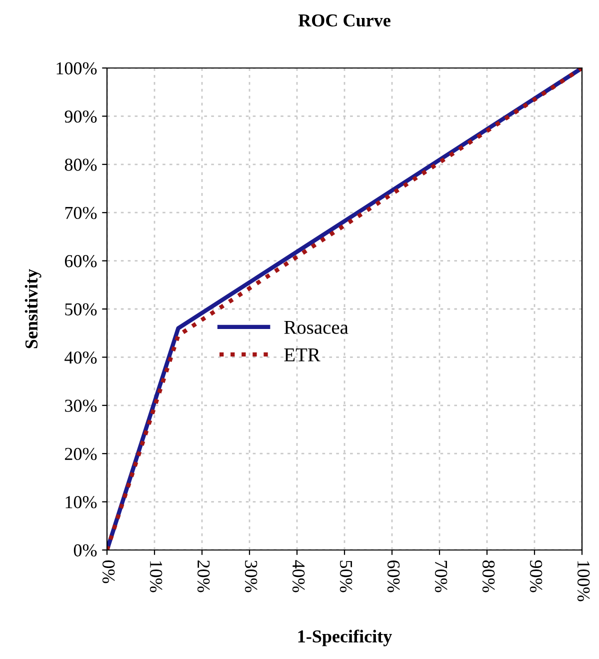 Image resolution: width=599 pixels, height=659 pixels. Describe the element at coordinates (80, 454) in the screenshot. I see `y-tick-label: 20%` at that location.